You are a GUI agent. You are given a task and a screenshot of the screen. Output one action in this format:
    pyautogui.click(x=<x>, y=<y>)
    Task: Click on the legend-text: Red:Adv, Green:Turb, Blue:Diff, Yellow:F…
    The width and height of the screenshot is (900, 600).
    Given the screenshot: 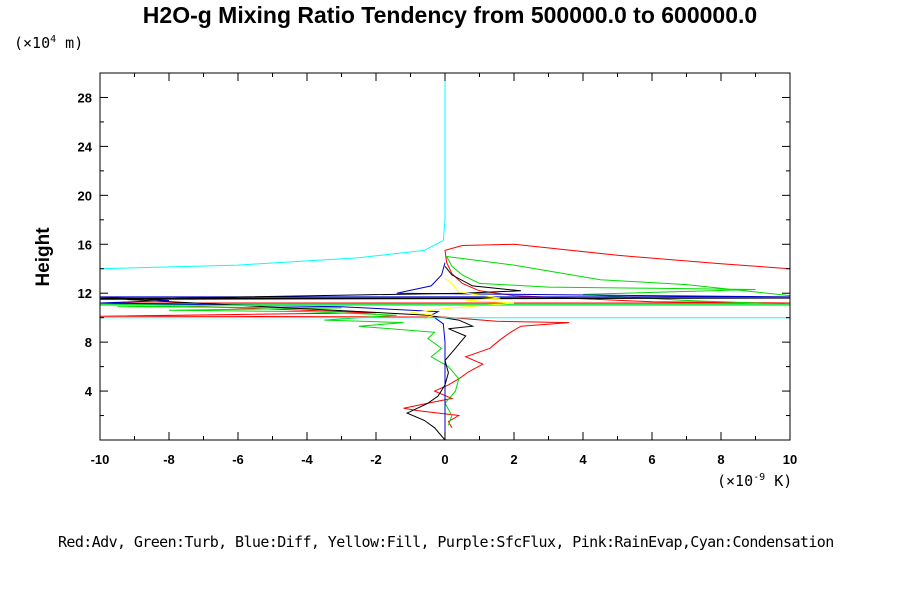 What is the action you would take?
    pyautogui.click(x=446, y=542)
    